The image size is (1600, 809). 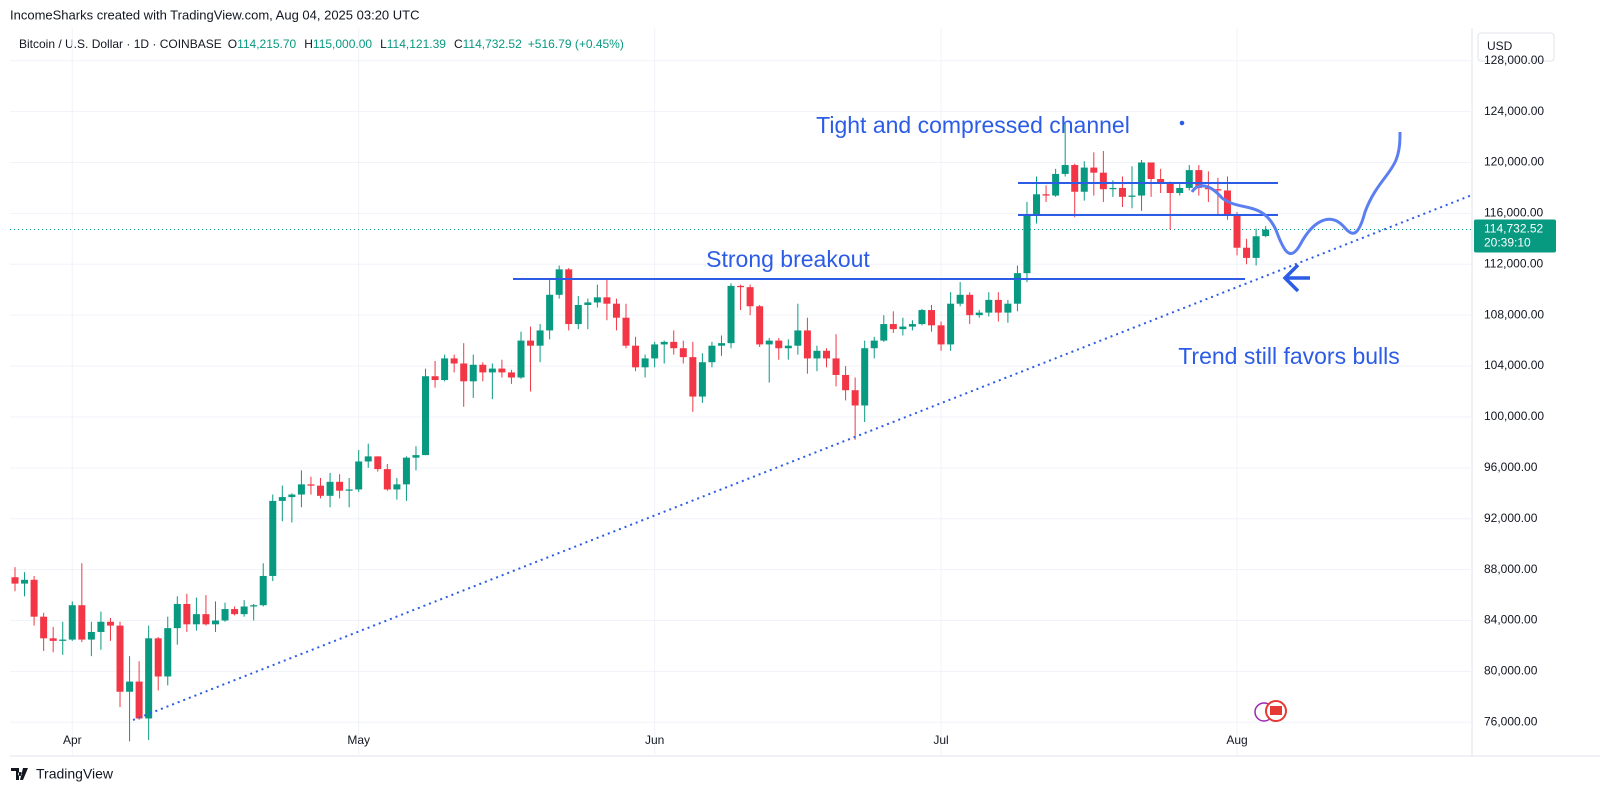 I want to click on symbol: Bitcoin / U.S. Dollar · 1D · COINBASE, so click(x=120, y=44).